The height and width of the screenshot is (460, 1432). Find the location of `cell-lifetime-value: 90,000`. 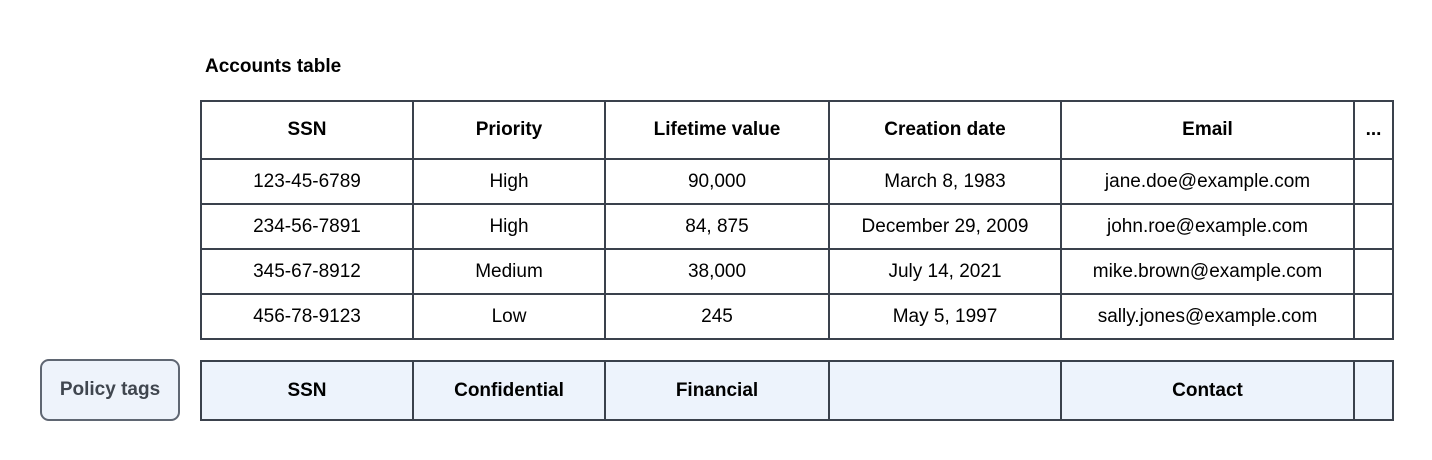

cell-lifetime-value: 90,000 is located at coordinates (717, 181).